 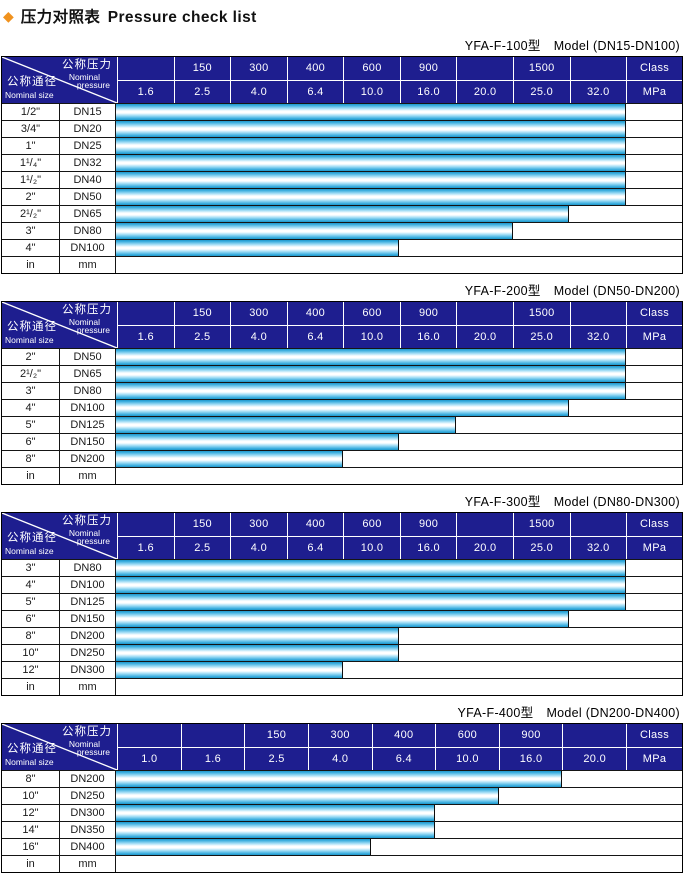 What do you see at coordinates (342, 709) in the screenshot?
I see `table-subtitle: YFA-F-400型 Model (DN200-DN400)` at bounding box center [342, 709].